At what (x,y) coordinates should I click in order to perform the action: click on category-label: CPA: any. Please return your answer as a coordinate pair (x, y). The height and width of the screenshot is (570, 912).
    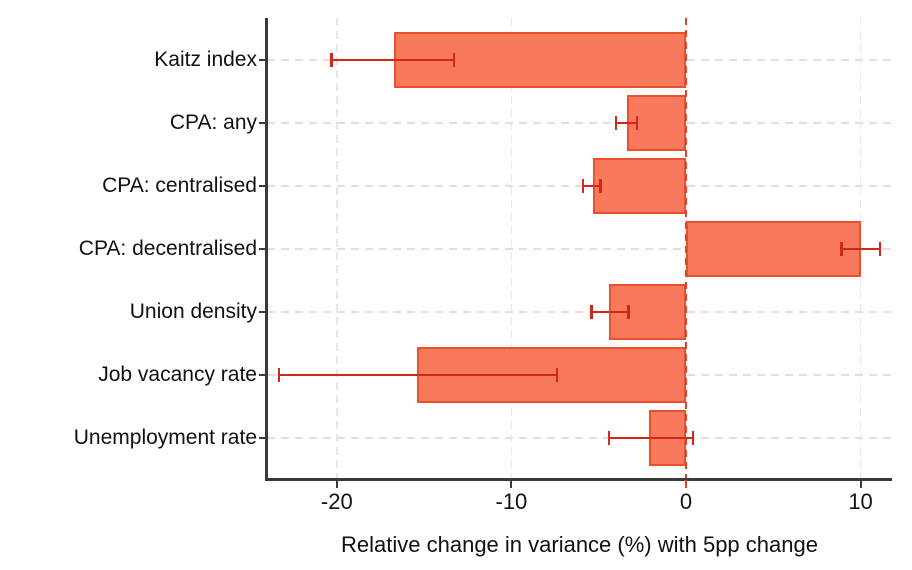
    Looking at the image, I should click on (213, 122).